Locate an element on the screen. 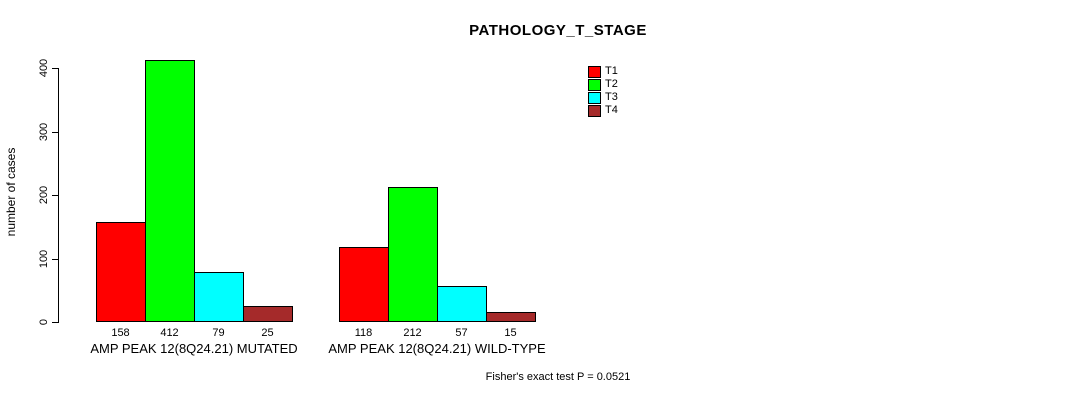  y-axis-line is located at coordinates (58, 195).